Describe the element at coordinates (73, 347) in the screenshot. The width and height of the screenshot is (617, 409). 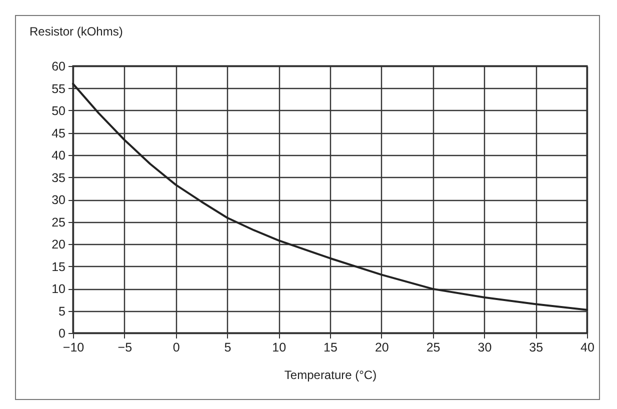
I see `x-tick-label: −10` at that location.